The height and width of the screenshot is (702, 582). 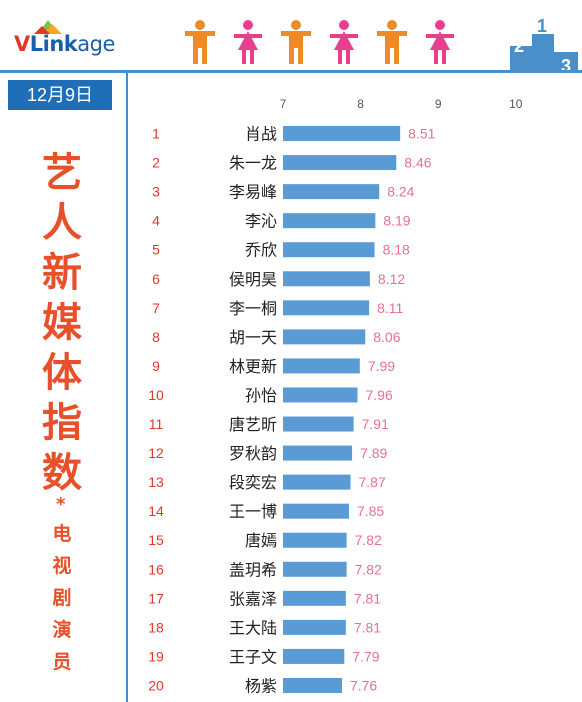 What do you see at coordinates (261, 685) in the screenshot?
I see `category-label: 杨紫` at bounding box center [261, 685].